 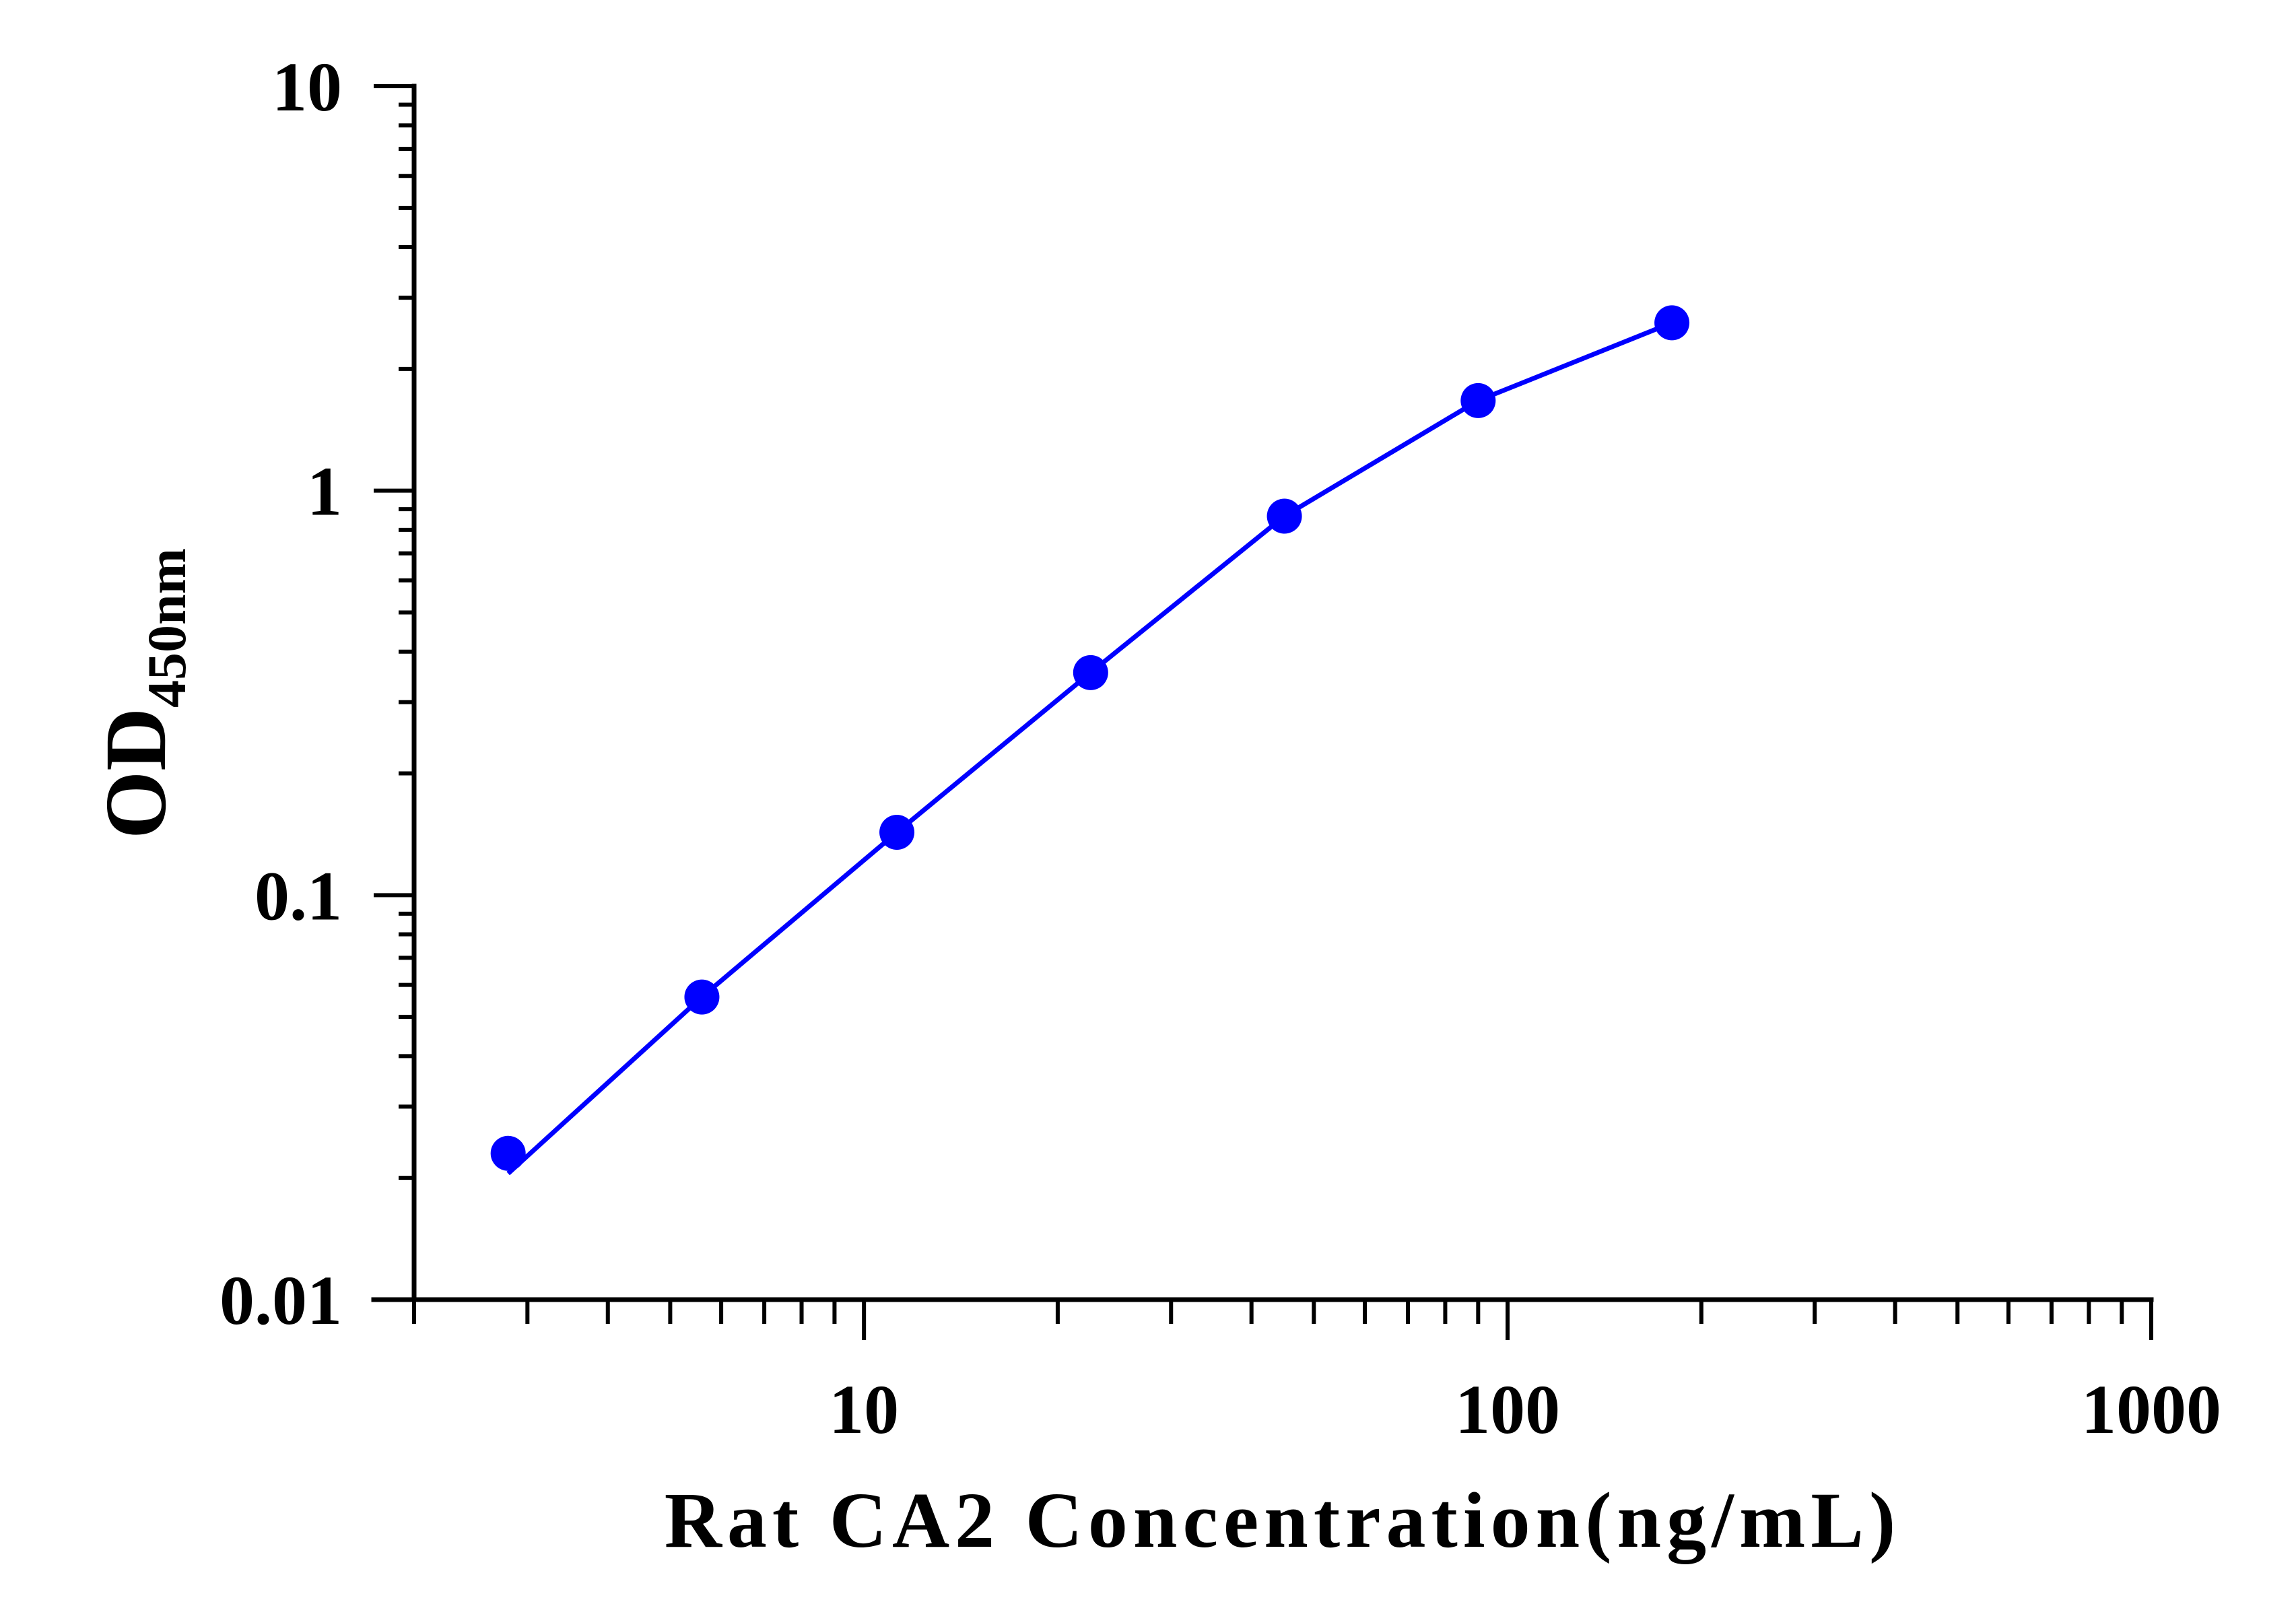 I want to click on x-axis: 10 100 1000, so click(x=1296, y=1372).